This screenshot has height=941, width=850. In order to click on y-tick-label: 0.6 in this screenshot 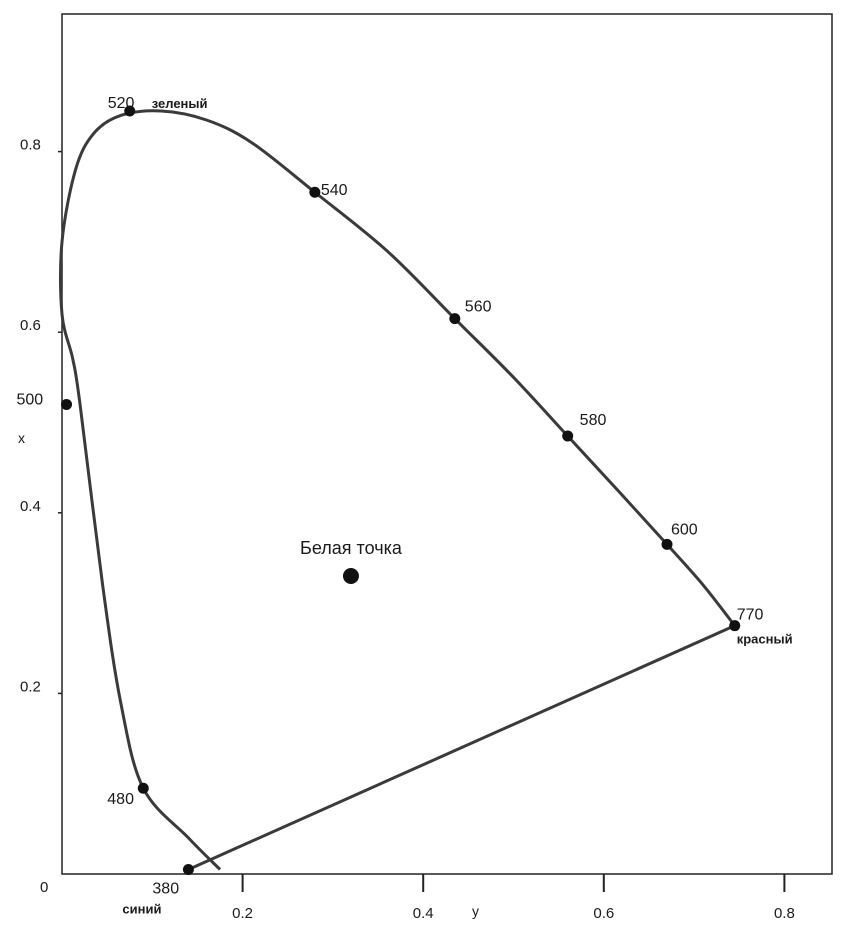, I will do `click(30, 325)`.